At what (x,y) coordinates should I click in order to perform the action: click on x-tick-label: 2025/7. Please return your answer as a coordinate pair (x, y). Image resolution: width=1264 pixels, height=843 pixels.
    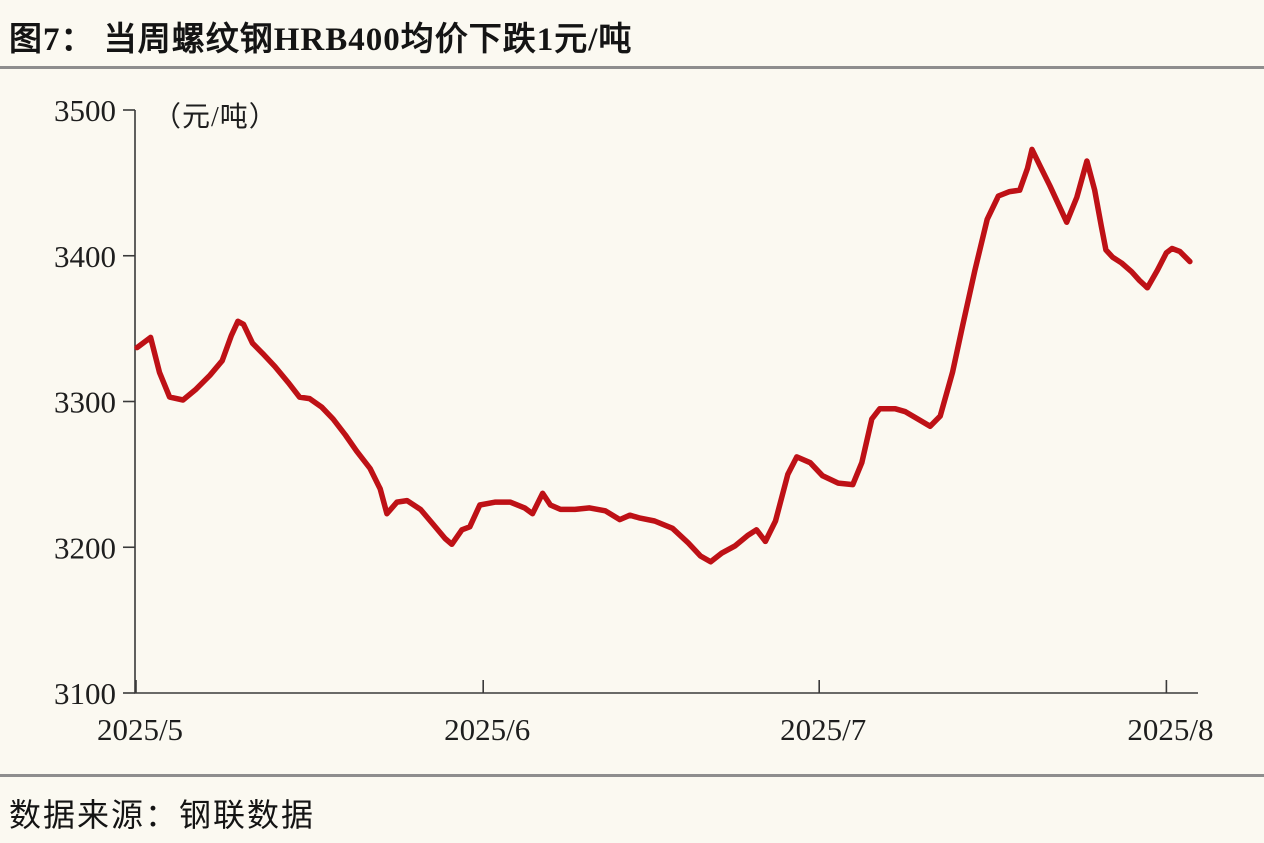
    Looking at the image, I should click on (823, 729).